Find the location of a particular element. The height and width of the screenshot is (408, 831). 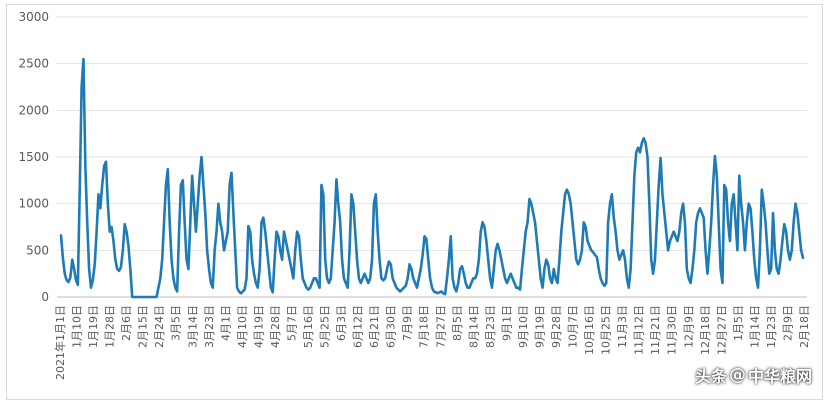

x-tick-label: 8月14日 is located at coordinates (473, 326).